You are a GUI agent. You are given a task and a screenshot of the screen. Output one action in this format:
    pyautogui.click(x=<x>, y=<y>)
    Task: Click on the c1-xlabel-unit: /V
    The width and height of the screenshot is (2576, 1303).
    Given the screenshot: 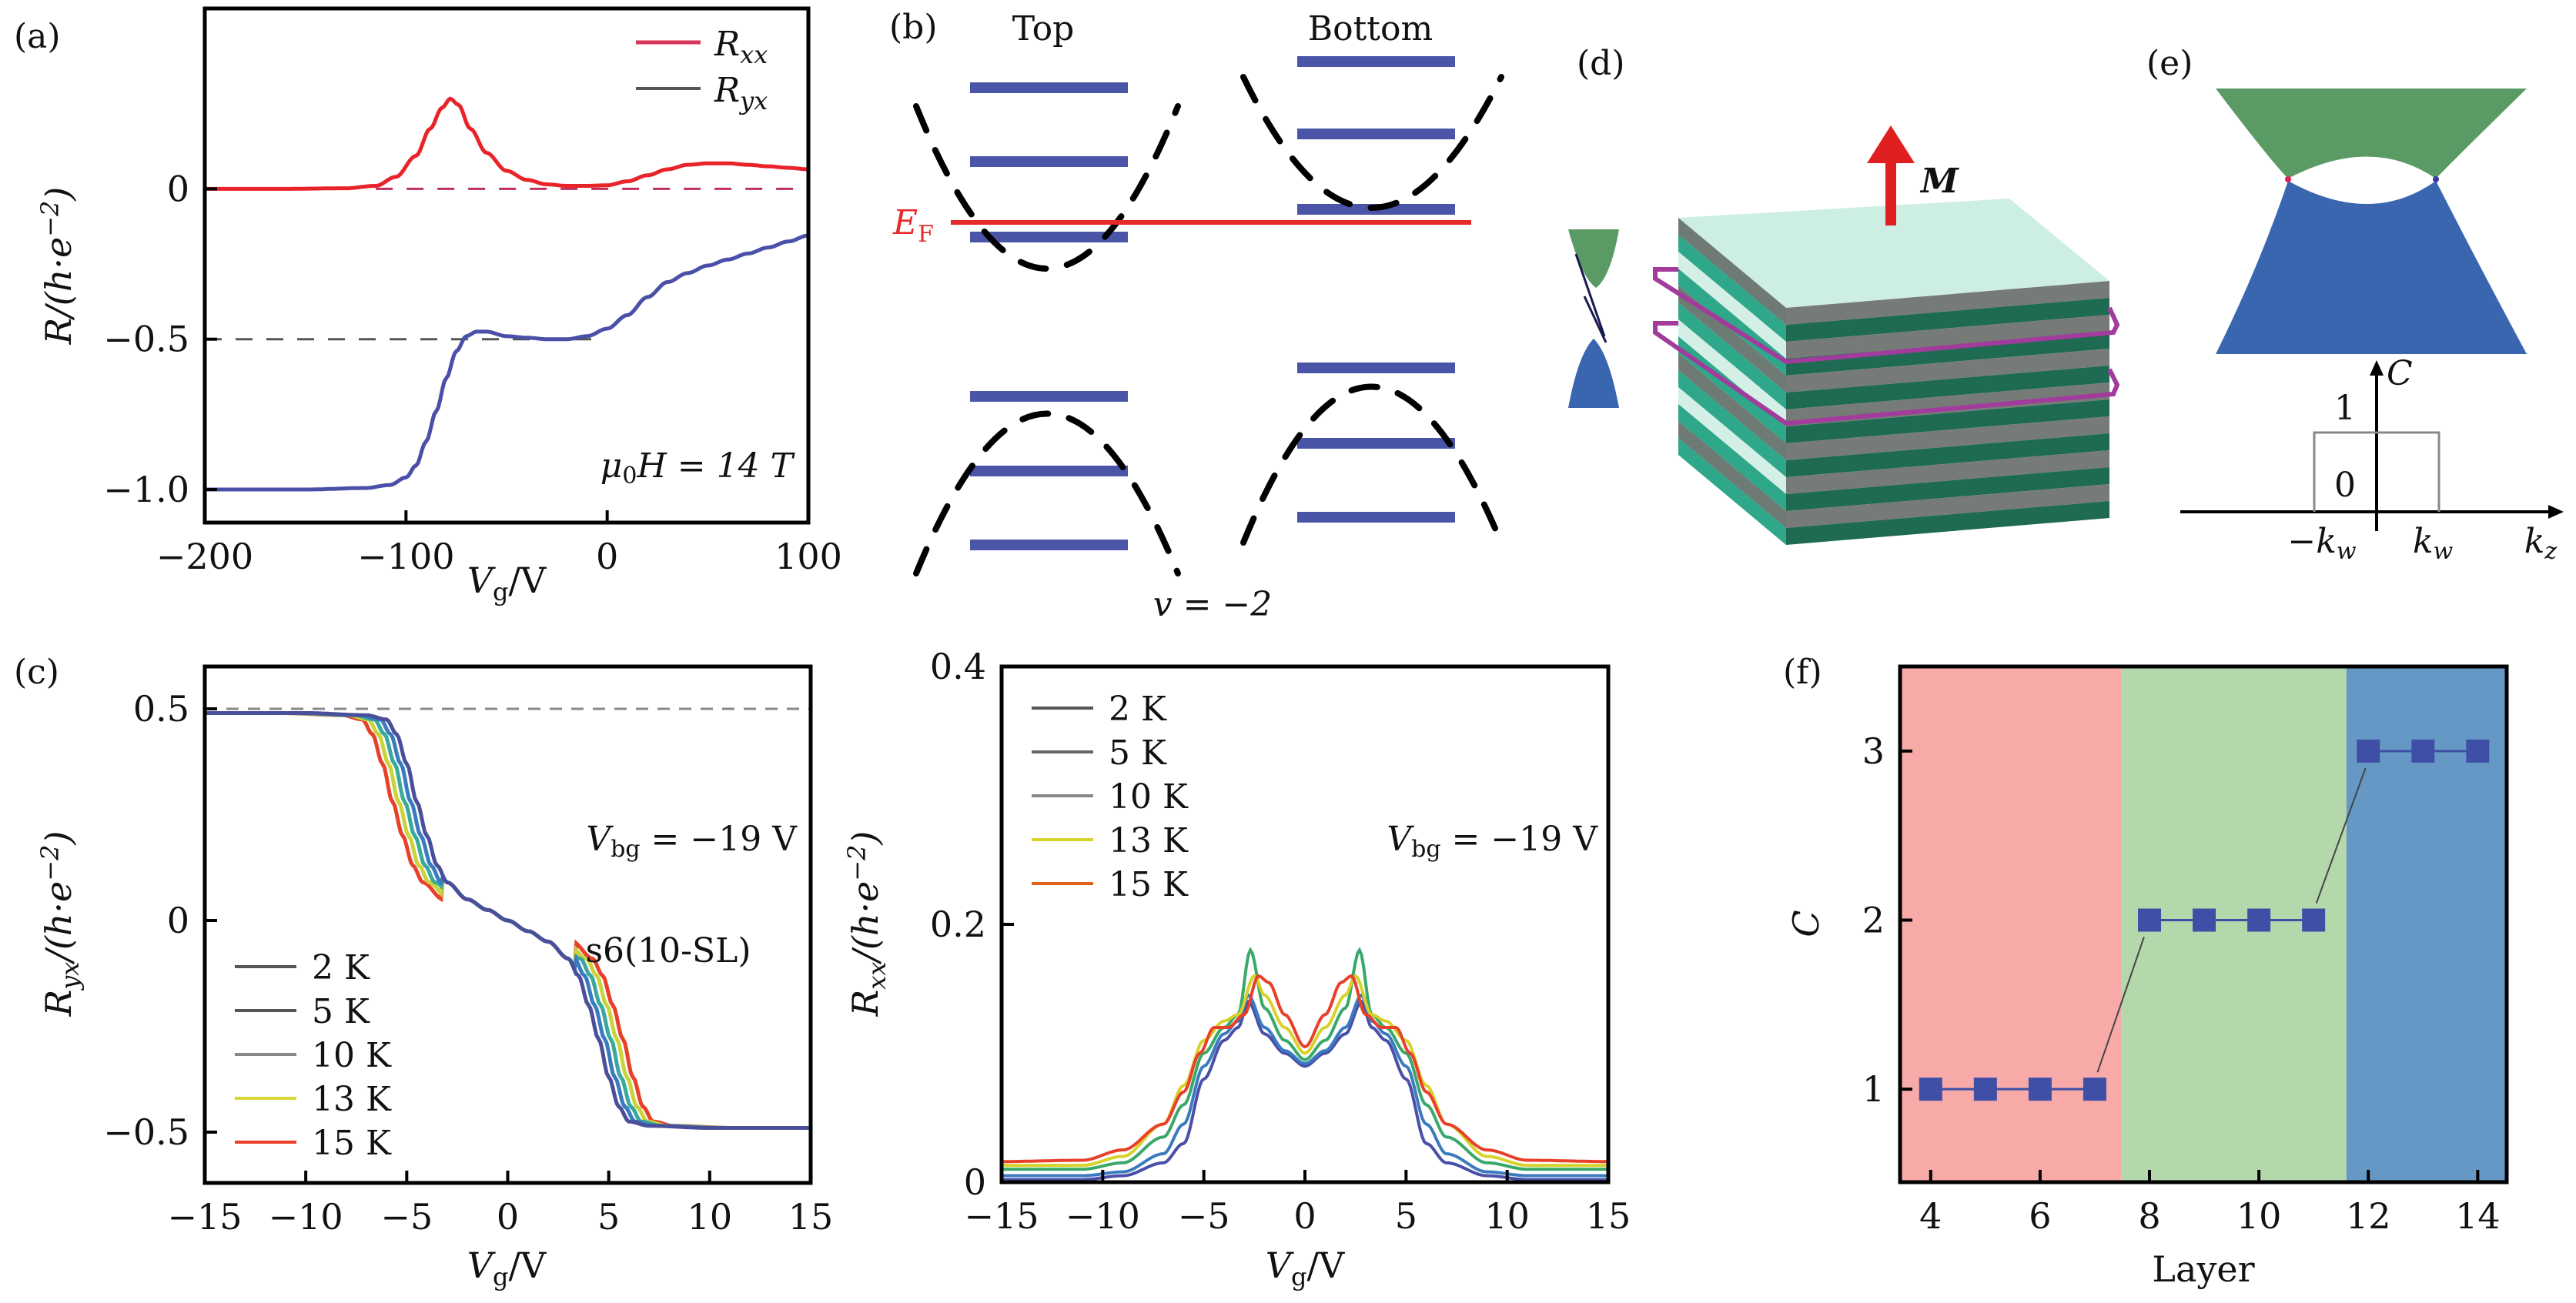 What is the action you would take?
    pyautogui.click(x=528, y=1265)
    